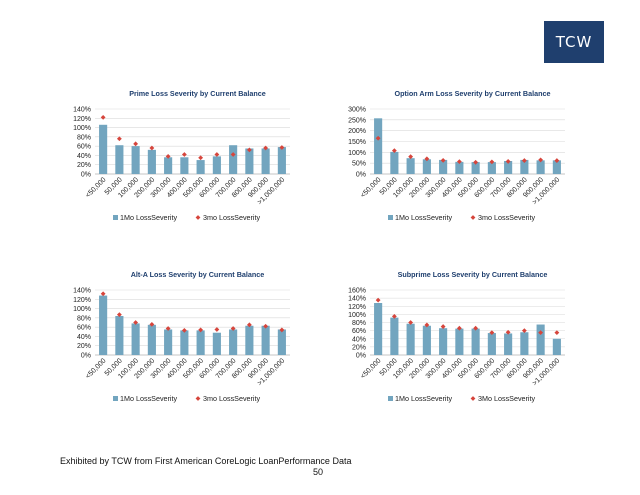  What do you see at coordinates (357, 110) in the screenshot?
I see `y-tick-label: 300%` at bounding box center [357, 110].